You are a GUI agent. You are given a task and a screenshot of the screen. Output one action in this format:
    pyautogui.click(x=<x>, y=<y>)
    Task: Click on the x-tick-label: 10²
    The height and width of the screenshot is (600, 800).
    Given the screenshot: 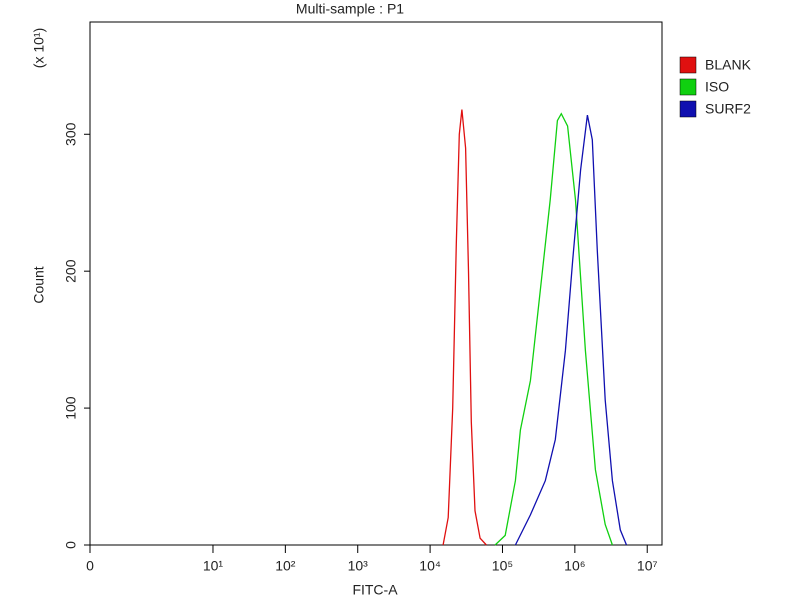 What is the action you would take?
    pyautogui.click(x=285, y=566)
    